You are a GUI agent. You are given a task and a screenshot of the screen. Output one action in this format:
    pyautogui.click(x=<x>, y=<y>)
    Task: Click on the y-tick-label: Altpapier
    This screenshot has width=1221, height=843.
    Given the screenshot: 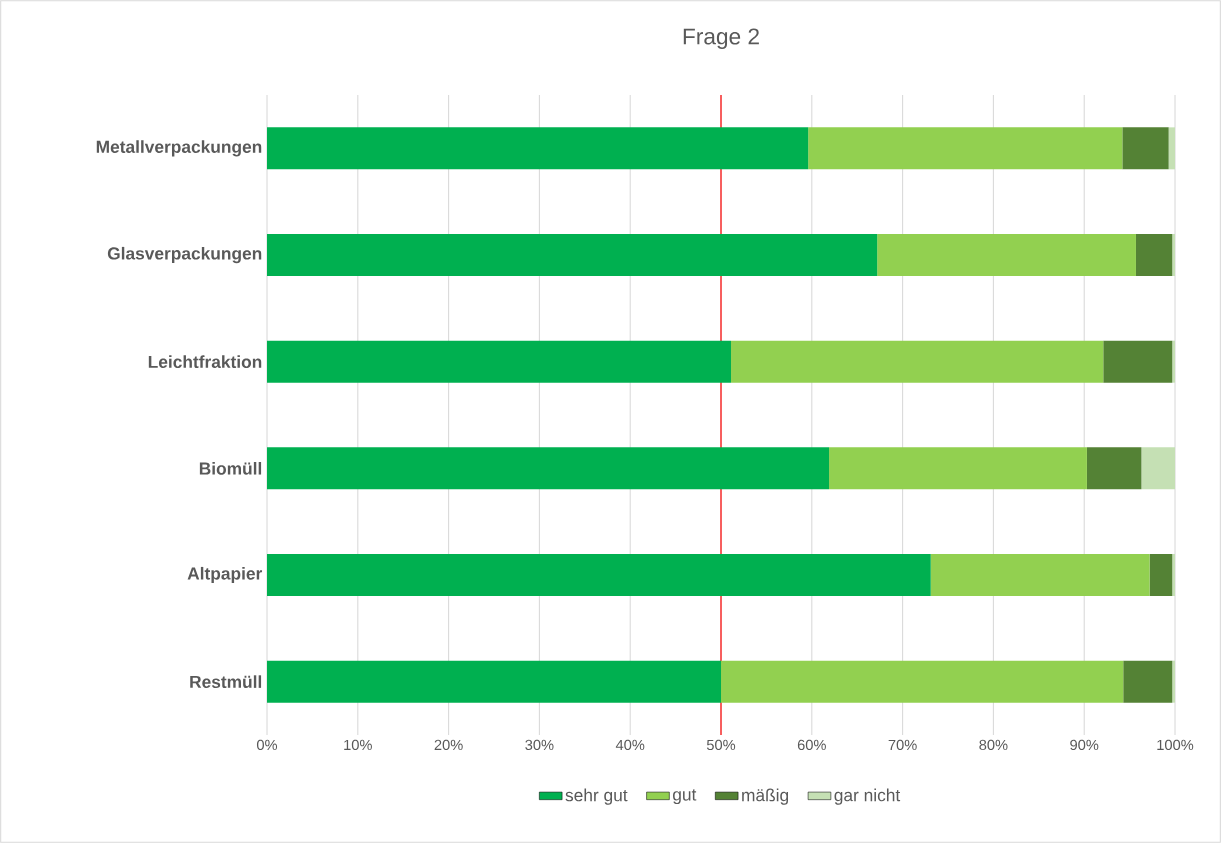 What is the action you would take?
    pyautogui.click(x=225, y=575)
    